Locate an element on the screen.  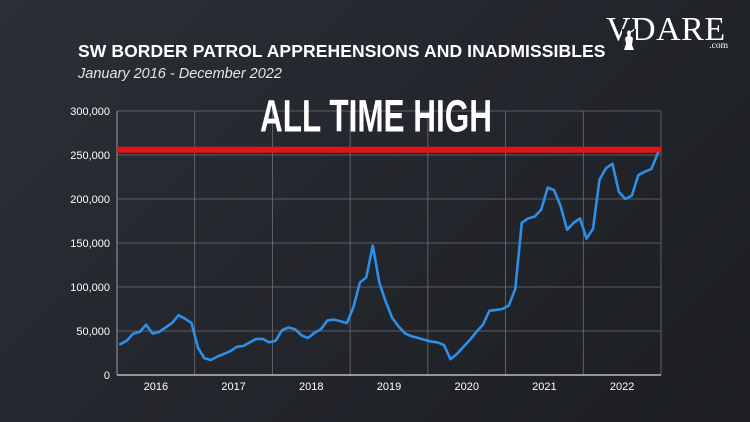
x-tick-label: 2022 is located at coordinates (622, 387).